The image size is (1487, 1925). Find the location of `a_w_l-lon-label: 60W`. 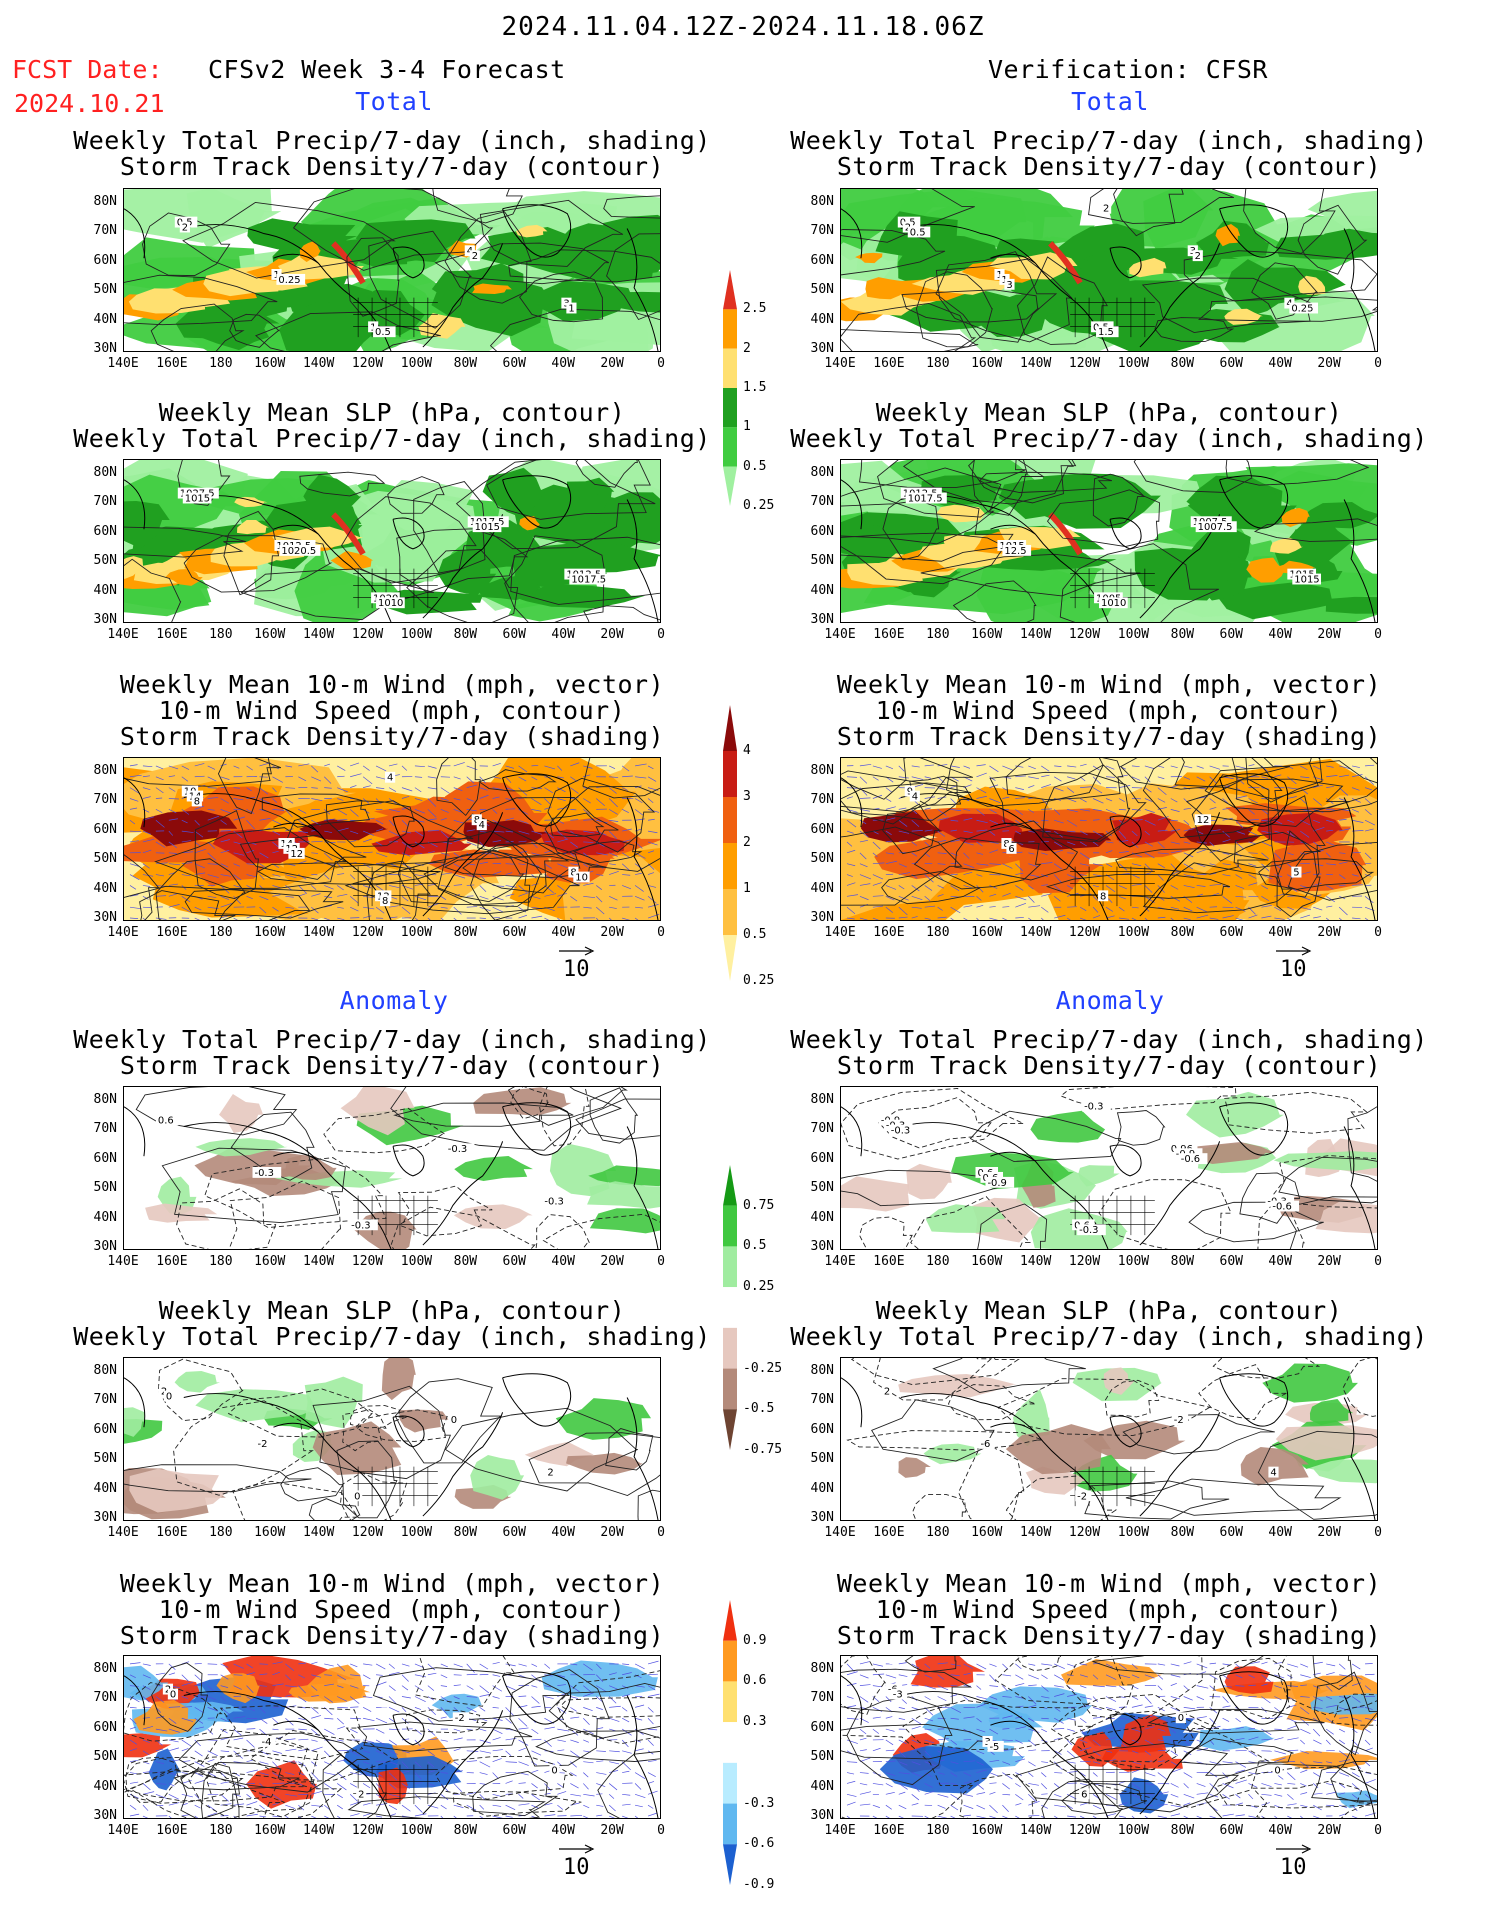

a_w_l-lon-label: 60W is located at coordinates (514, 1830).